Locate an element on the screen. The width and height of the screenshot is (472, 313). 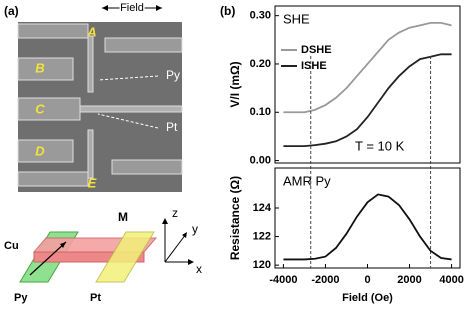
y-tick-label: 122 is located at coordinates (262, 236).